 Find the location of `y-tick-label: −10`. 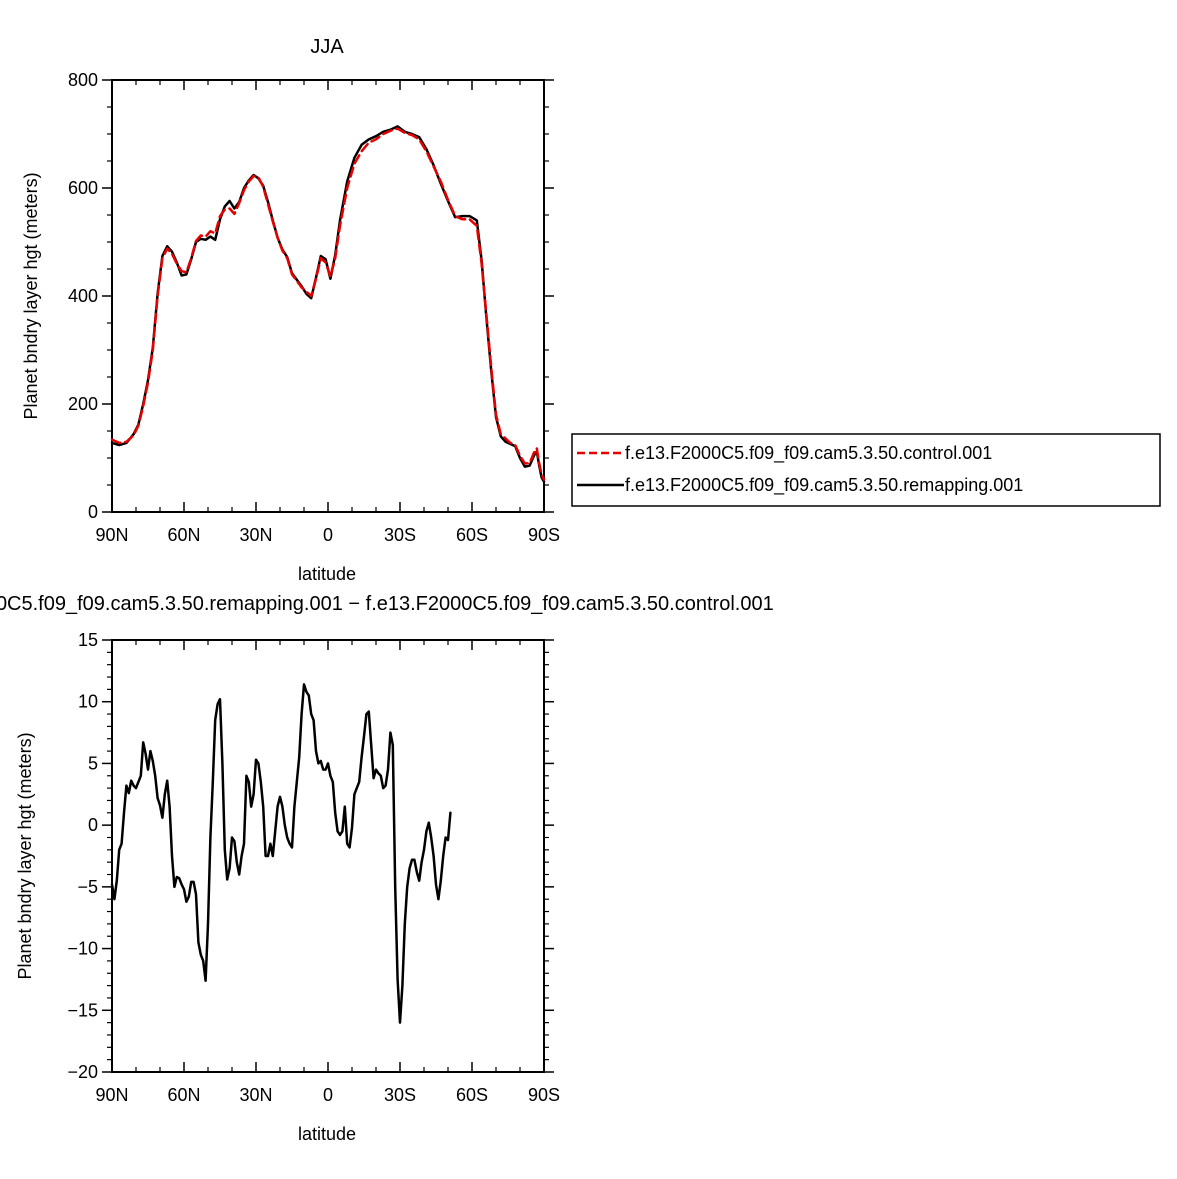

y-tick-label: −10 is located at coordinates (82, 949).